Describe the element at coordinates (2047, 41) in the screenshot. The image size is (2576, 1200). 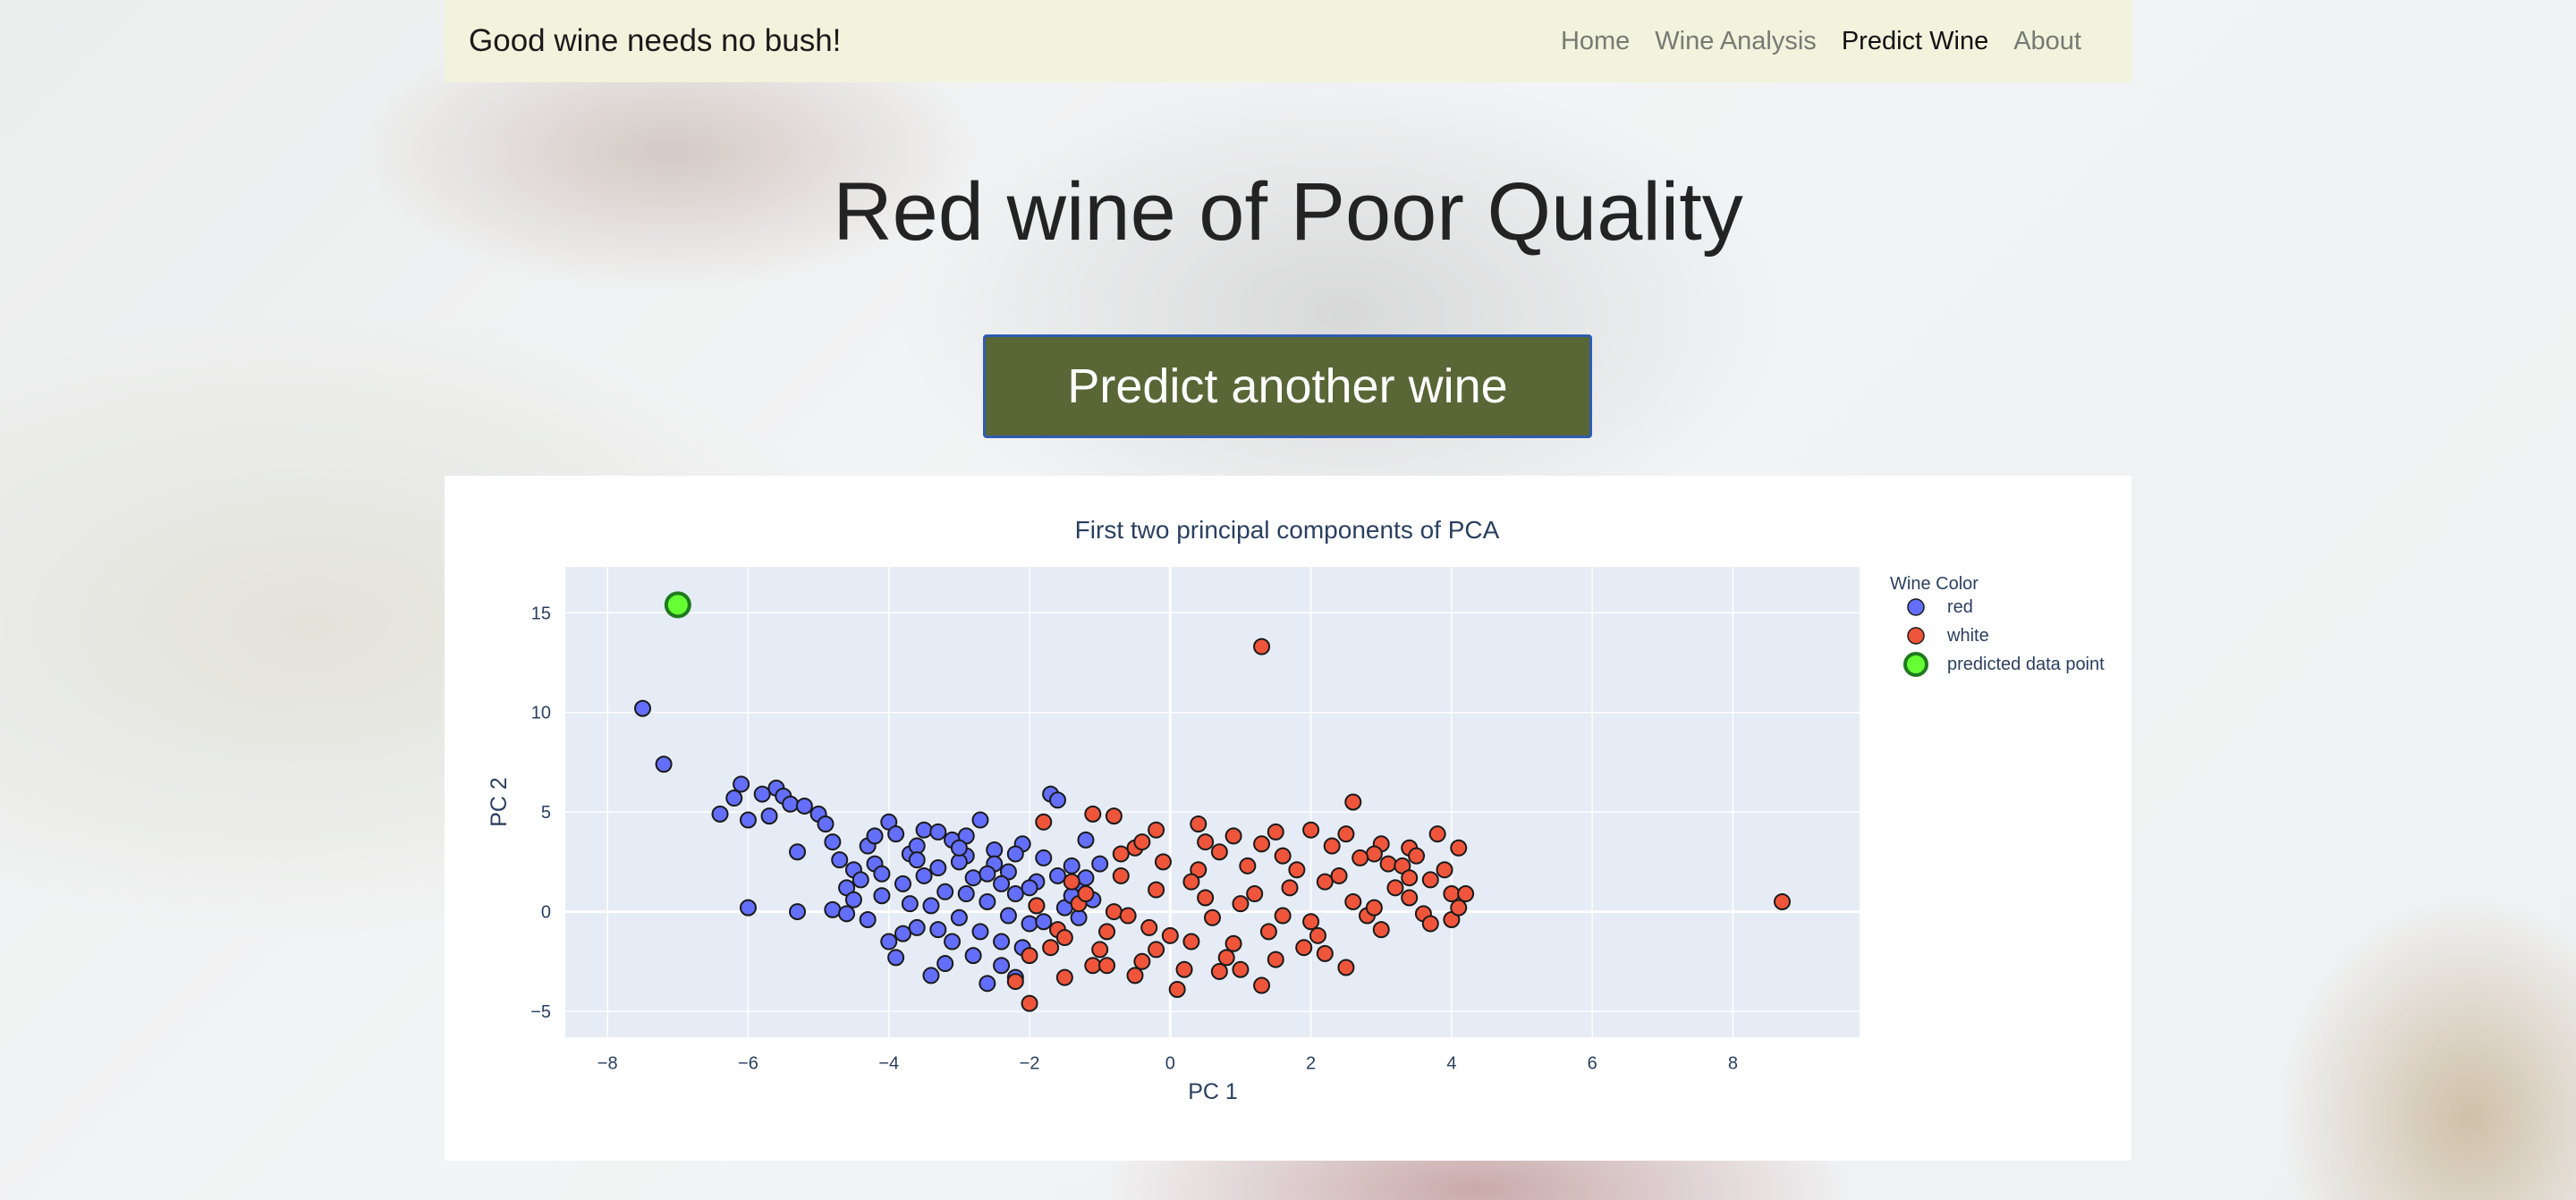
I see `nav-link-about: About` at that location.